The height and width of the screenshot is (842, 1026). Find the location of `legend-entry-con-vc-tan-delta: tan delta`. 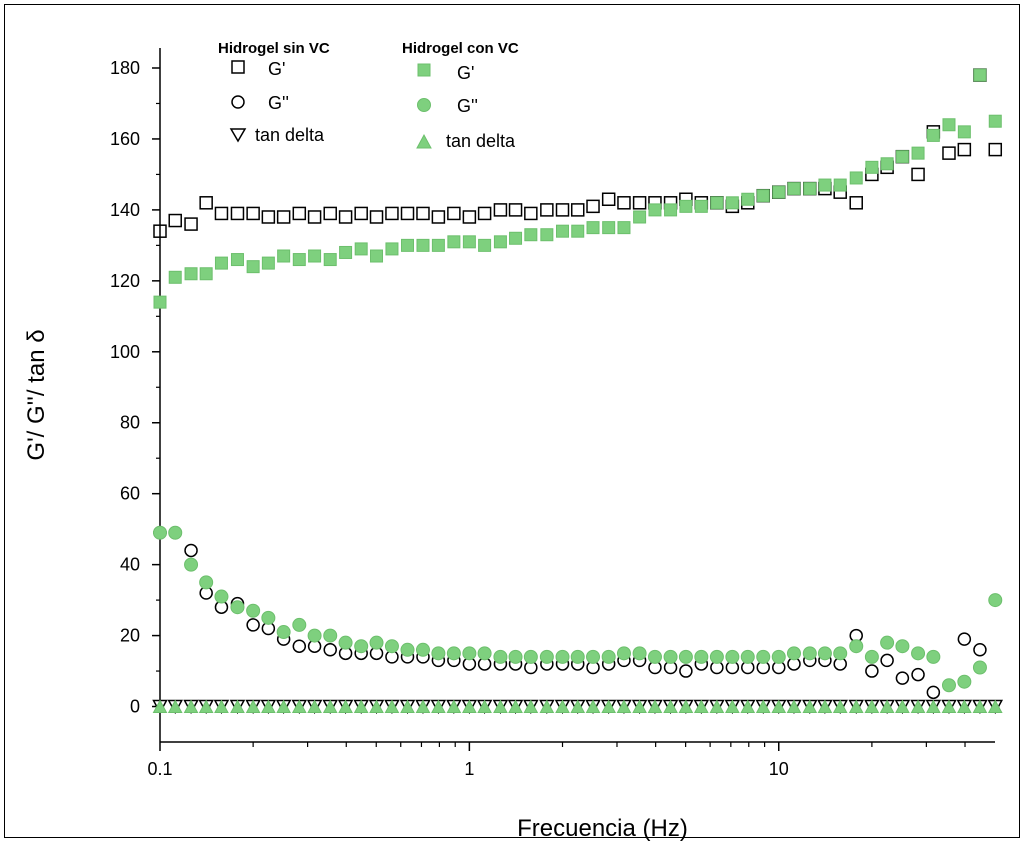

legend-entry-con-vc-tan-delta: tan delta is located at coordinates (466, 141).